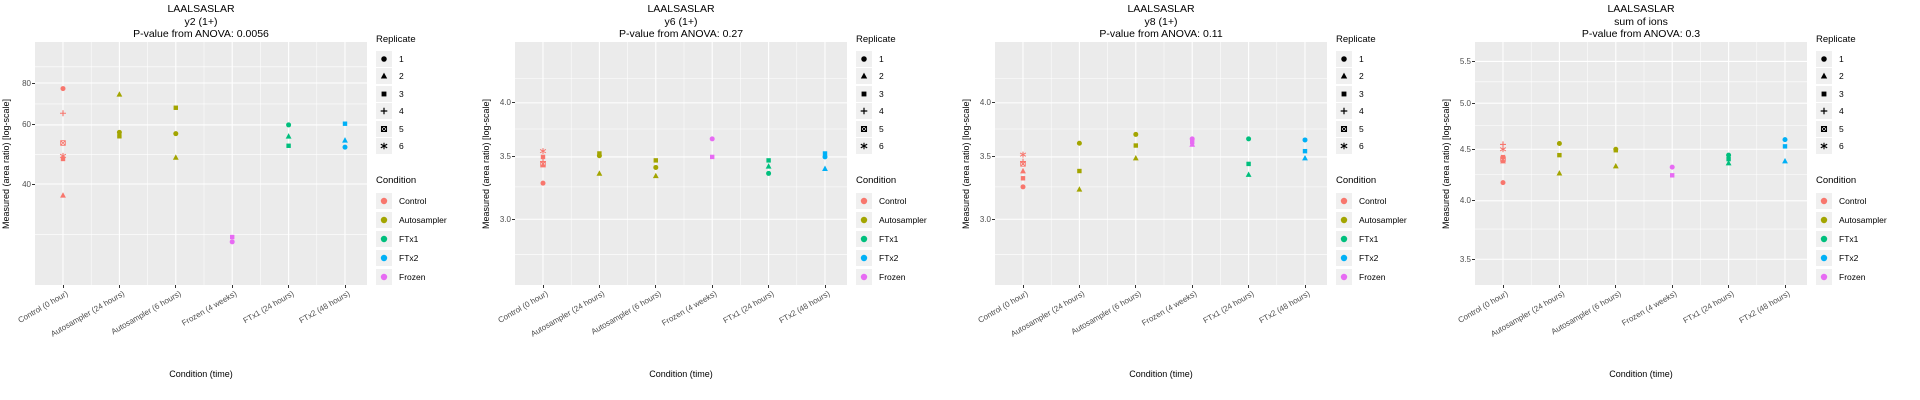  Describe the element at coordinates (881, 93) in the screenshot. I see `replicate-legend-label: 3` at that location.